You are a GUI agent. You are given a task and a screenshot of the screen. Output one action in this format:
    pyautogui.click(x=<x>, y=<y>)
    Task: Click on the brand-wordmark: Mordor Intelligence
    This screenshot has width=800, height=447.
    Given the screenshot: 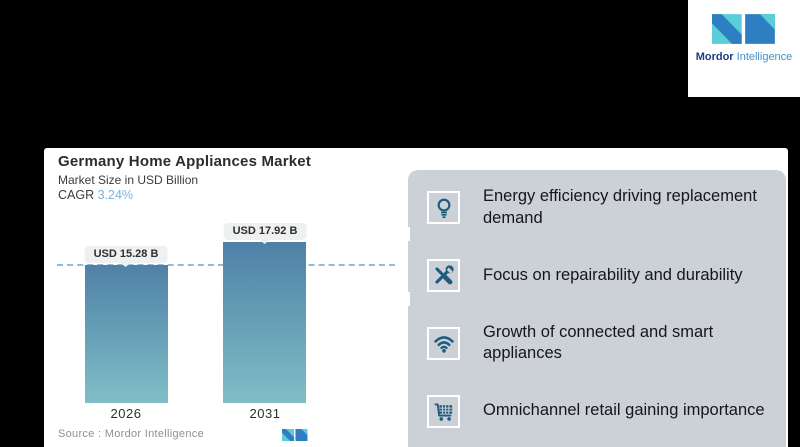 What is the action you would take?
    pyautogui.click(x=744, y=57)
    